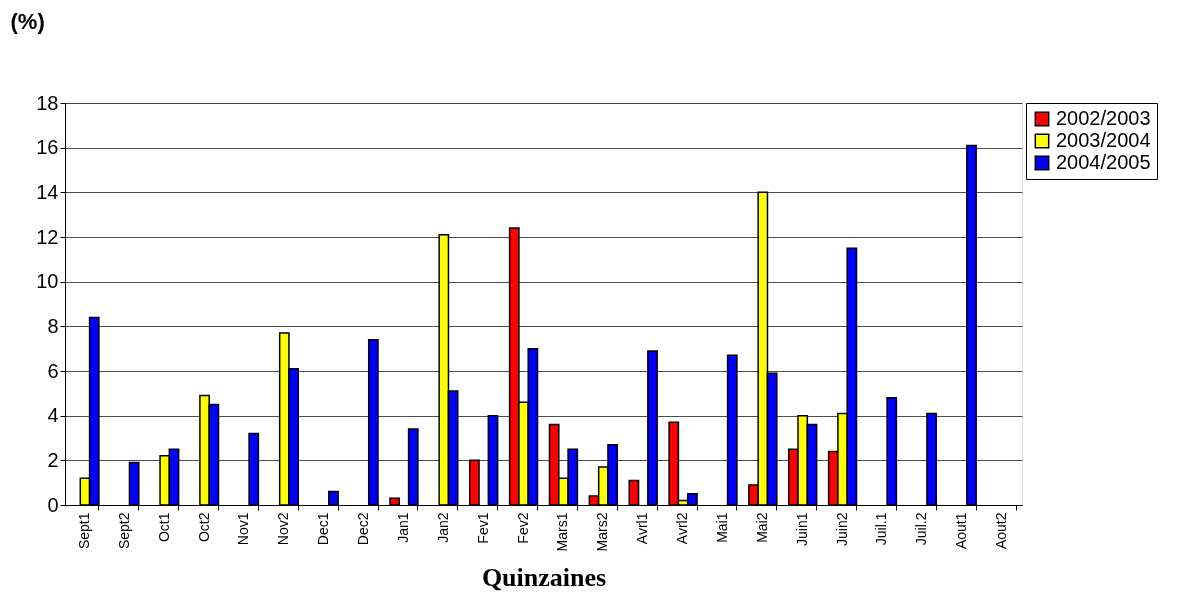 The height and width of the screenshot is (608, 1200). I want to click on y-tick-label: 10, so click(47, 281).